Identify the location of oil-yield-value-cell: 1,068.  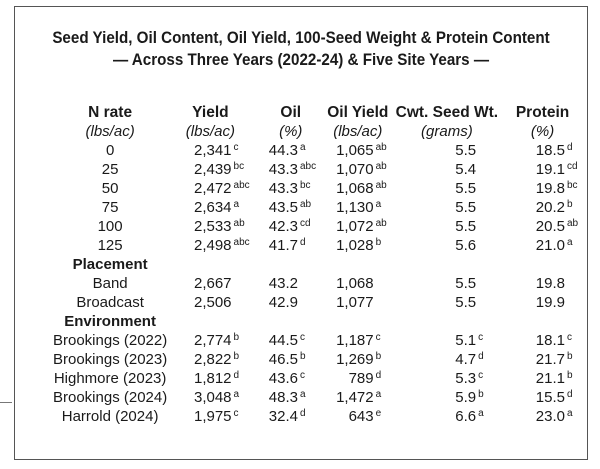
(358, 284).